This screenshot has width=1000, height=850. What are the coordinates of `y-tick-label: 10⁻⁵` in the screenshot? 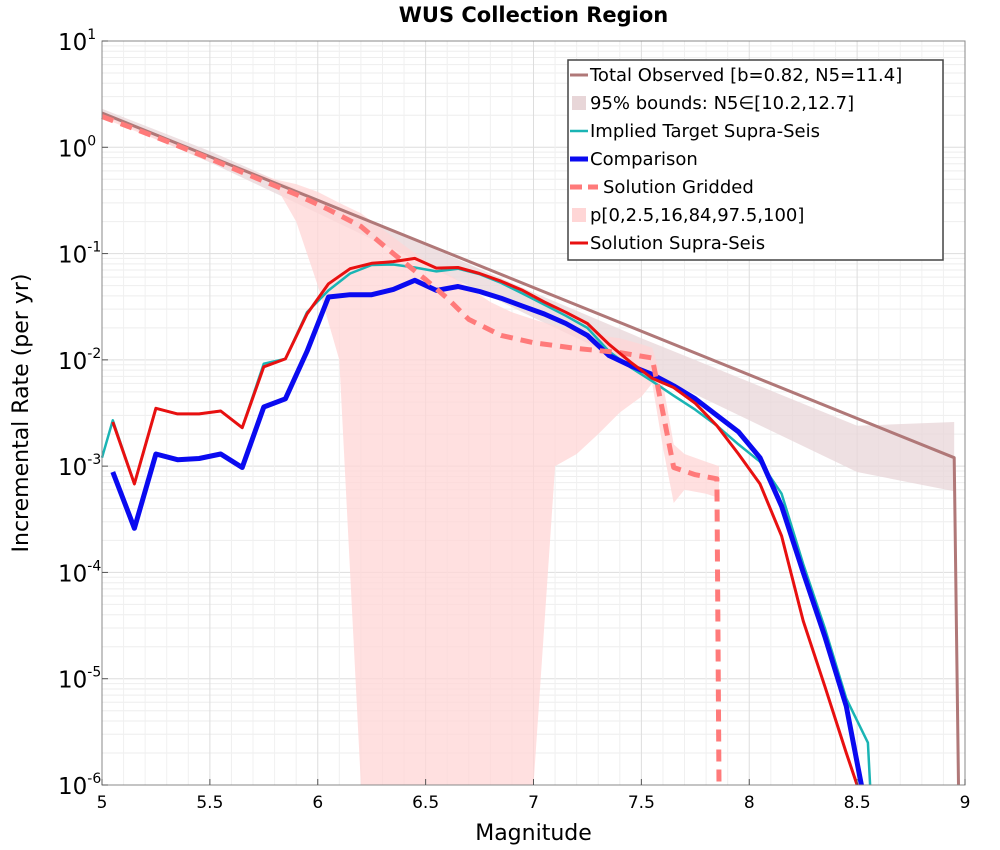 It's located at (79, 679).